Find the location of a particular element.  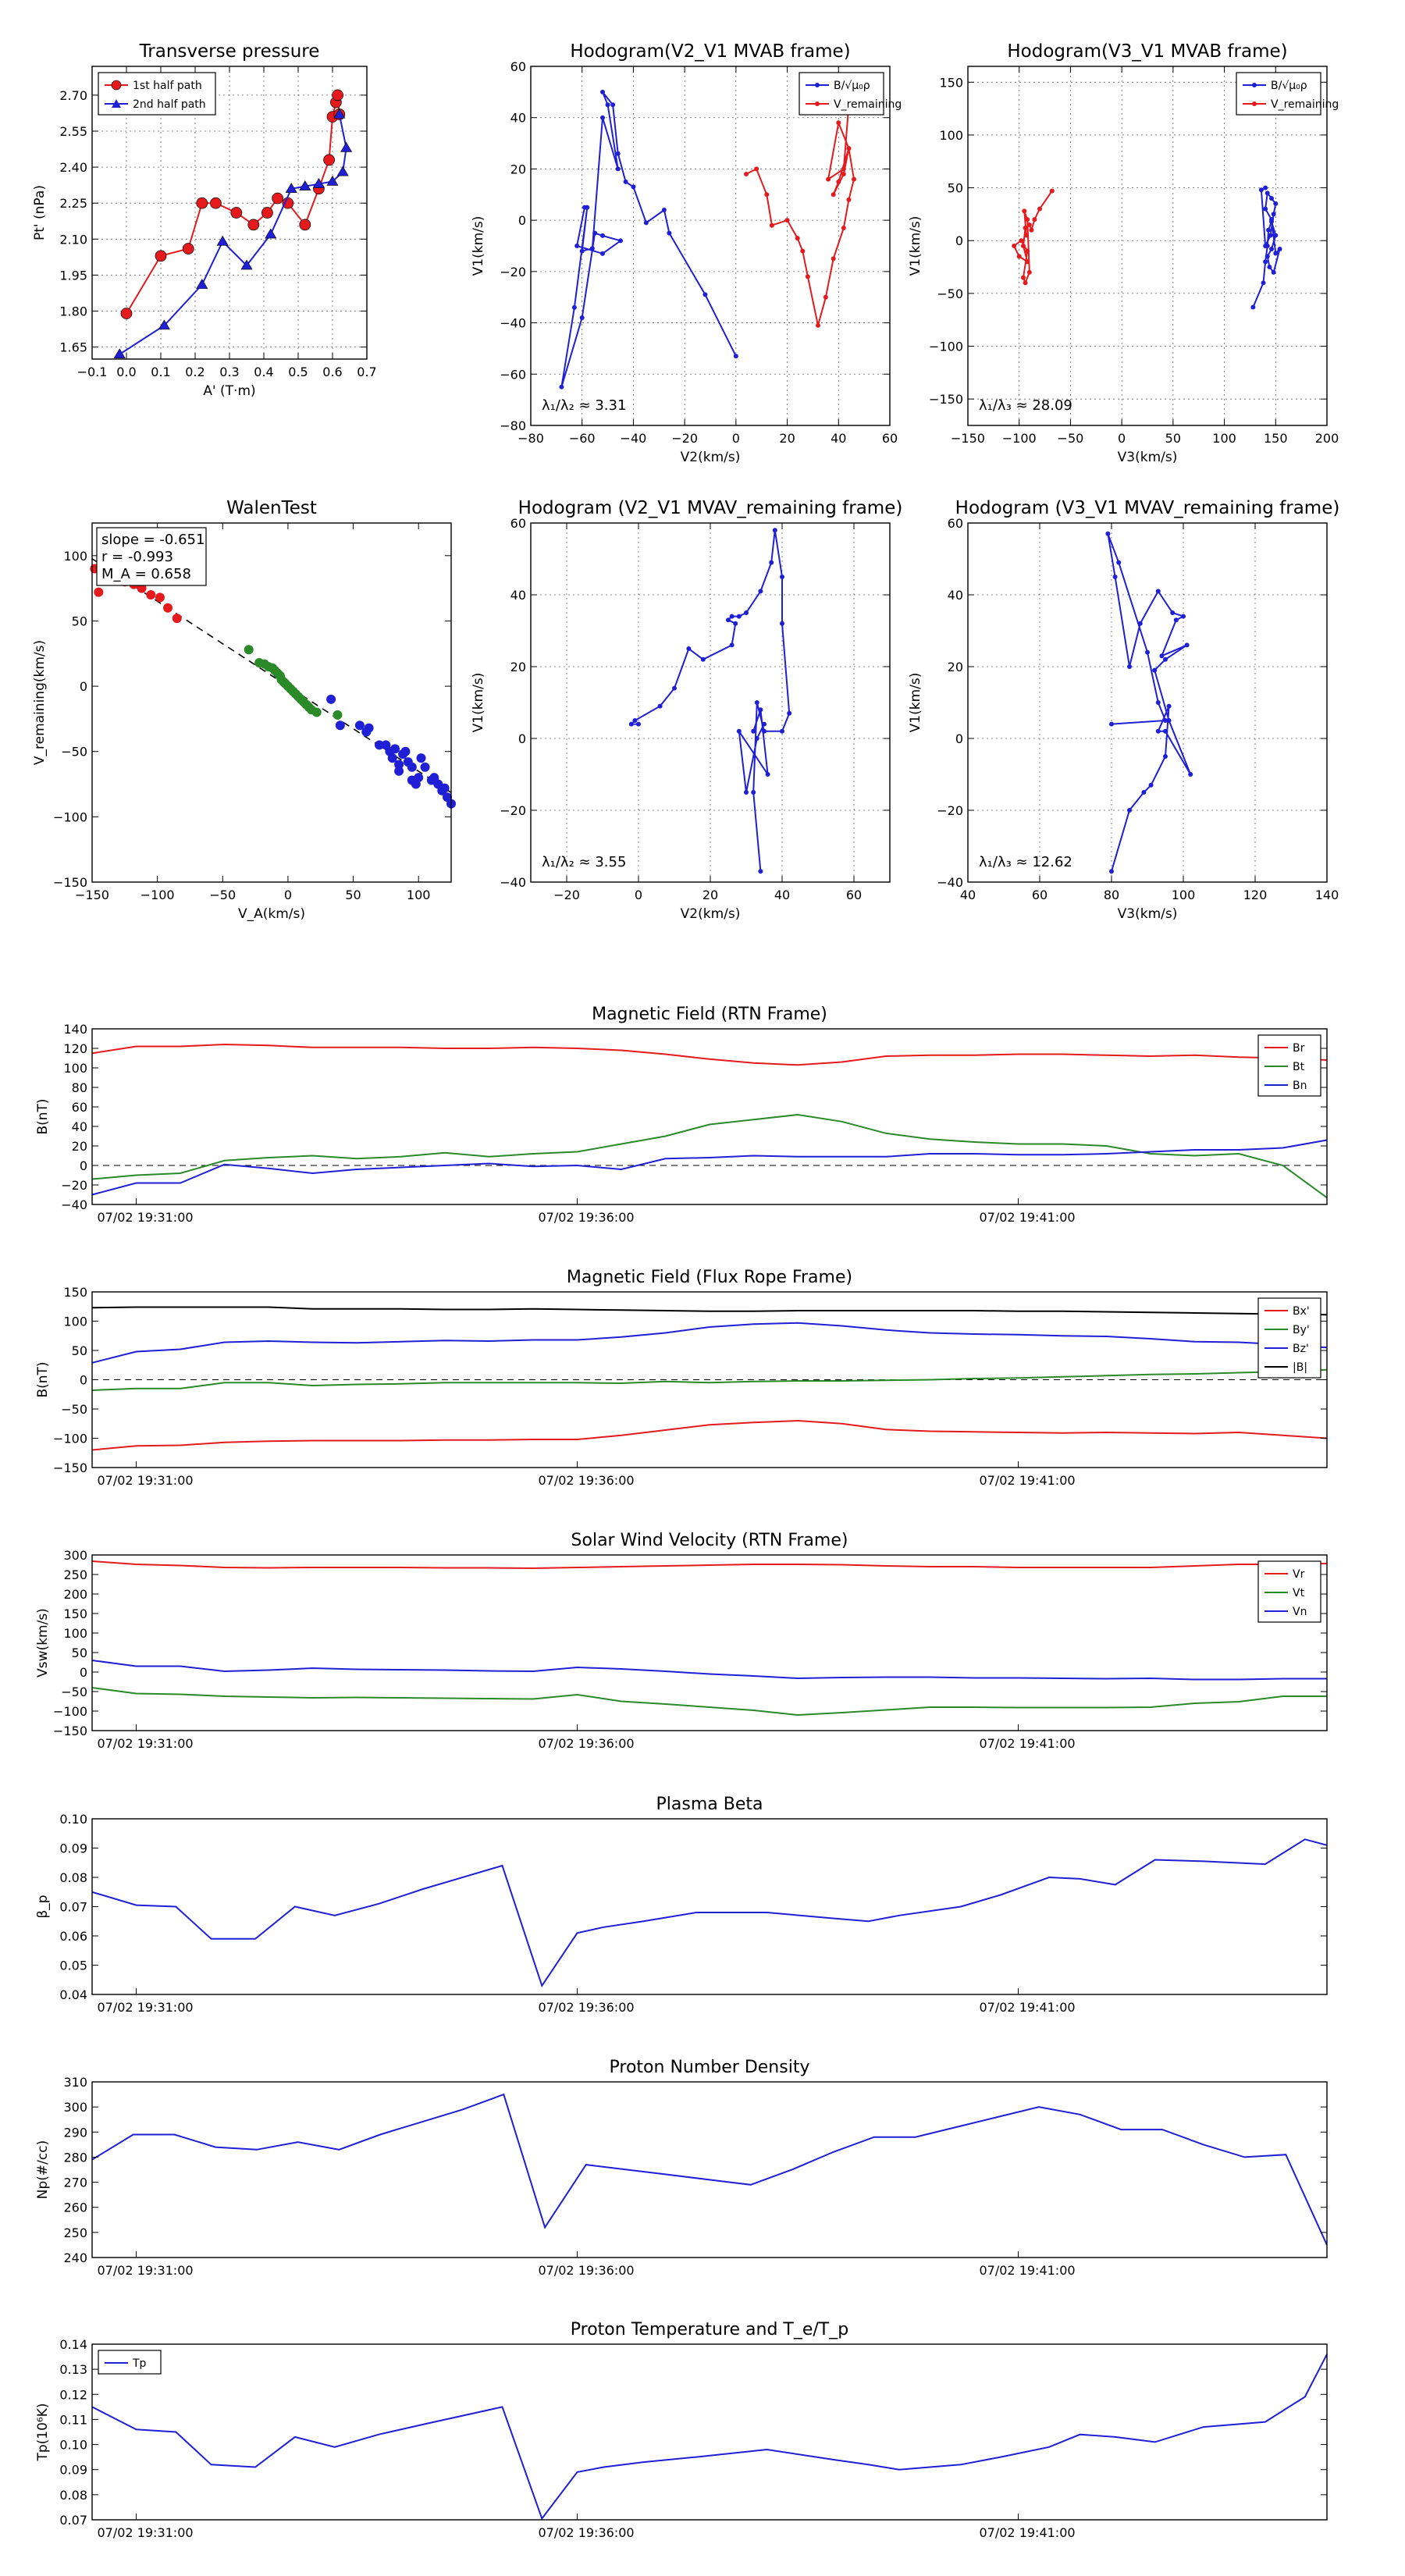

y-tick-label: 40 is located at coordinates (518, 595).